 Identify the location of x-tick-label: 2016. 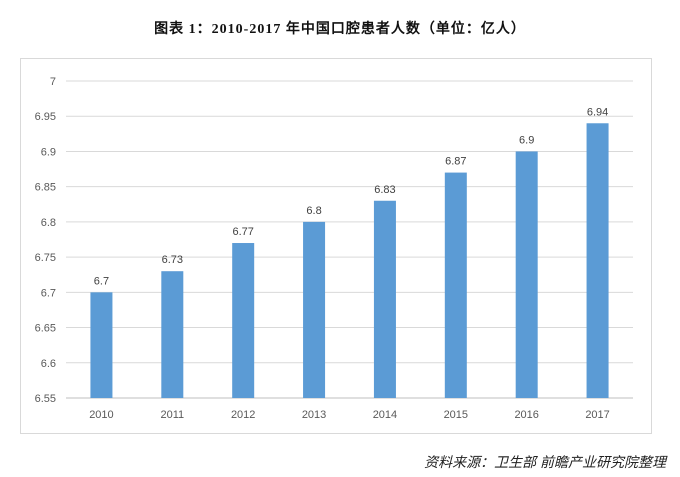
(526, 415).